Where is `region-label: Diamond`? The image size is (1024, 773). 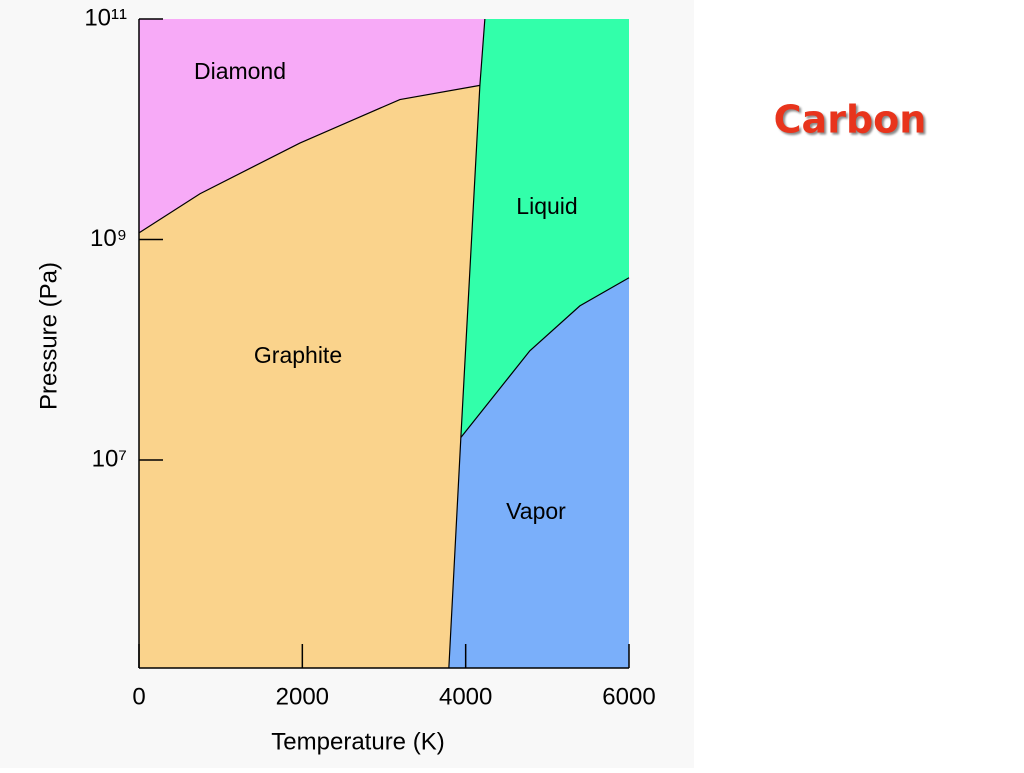
region-label: Diamond is located at coordinates (240, 71).